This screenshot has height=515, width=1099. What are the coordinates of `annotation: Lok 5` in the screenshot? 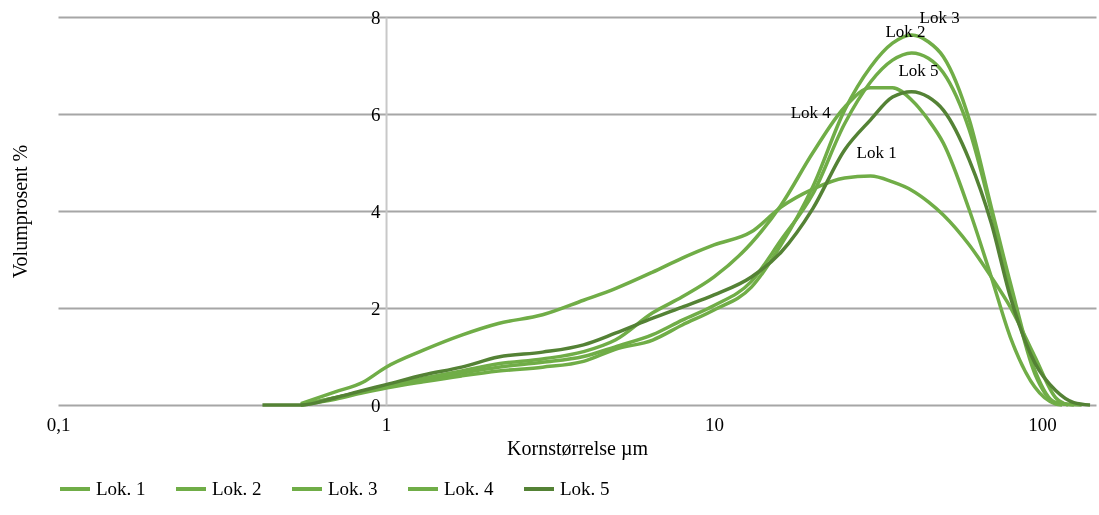 It's located at (918, 70).